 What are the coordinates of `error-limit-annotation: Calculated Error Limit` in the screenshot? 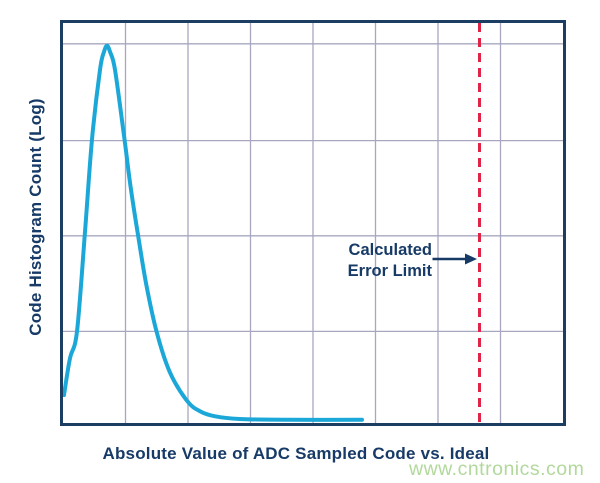 It's located at (381, 261).